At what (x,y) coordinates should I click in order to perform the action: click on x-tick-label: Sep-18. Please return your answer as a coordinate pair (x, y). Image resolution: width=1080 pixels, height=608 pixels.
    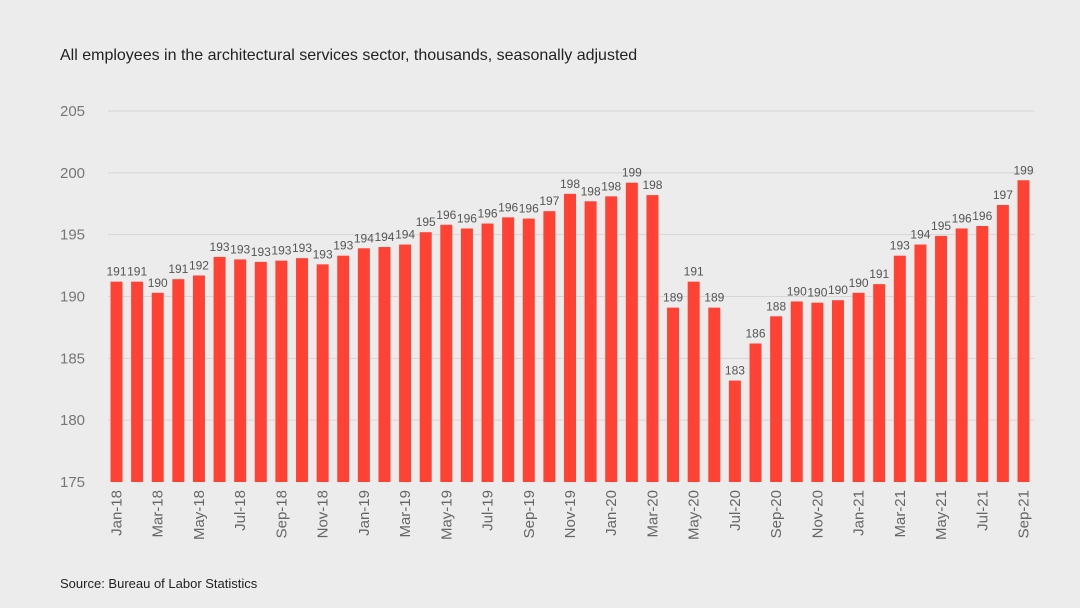
    Looking at the image, I should click on (281, 514).